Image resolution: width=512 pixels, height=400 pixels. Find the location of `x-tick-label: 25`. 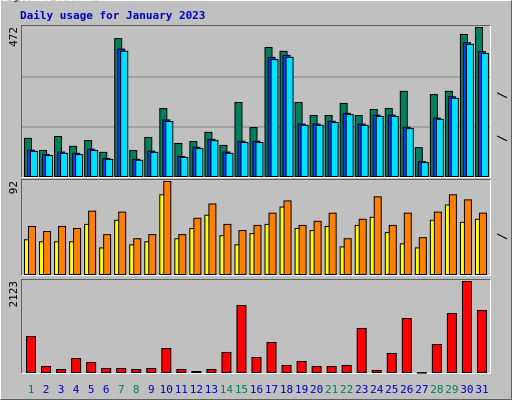

x-tick-label: 25 is located at coordinates (391, 389).